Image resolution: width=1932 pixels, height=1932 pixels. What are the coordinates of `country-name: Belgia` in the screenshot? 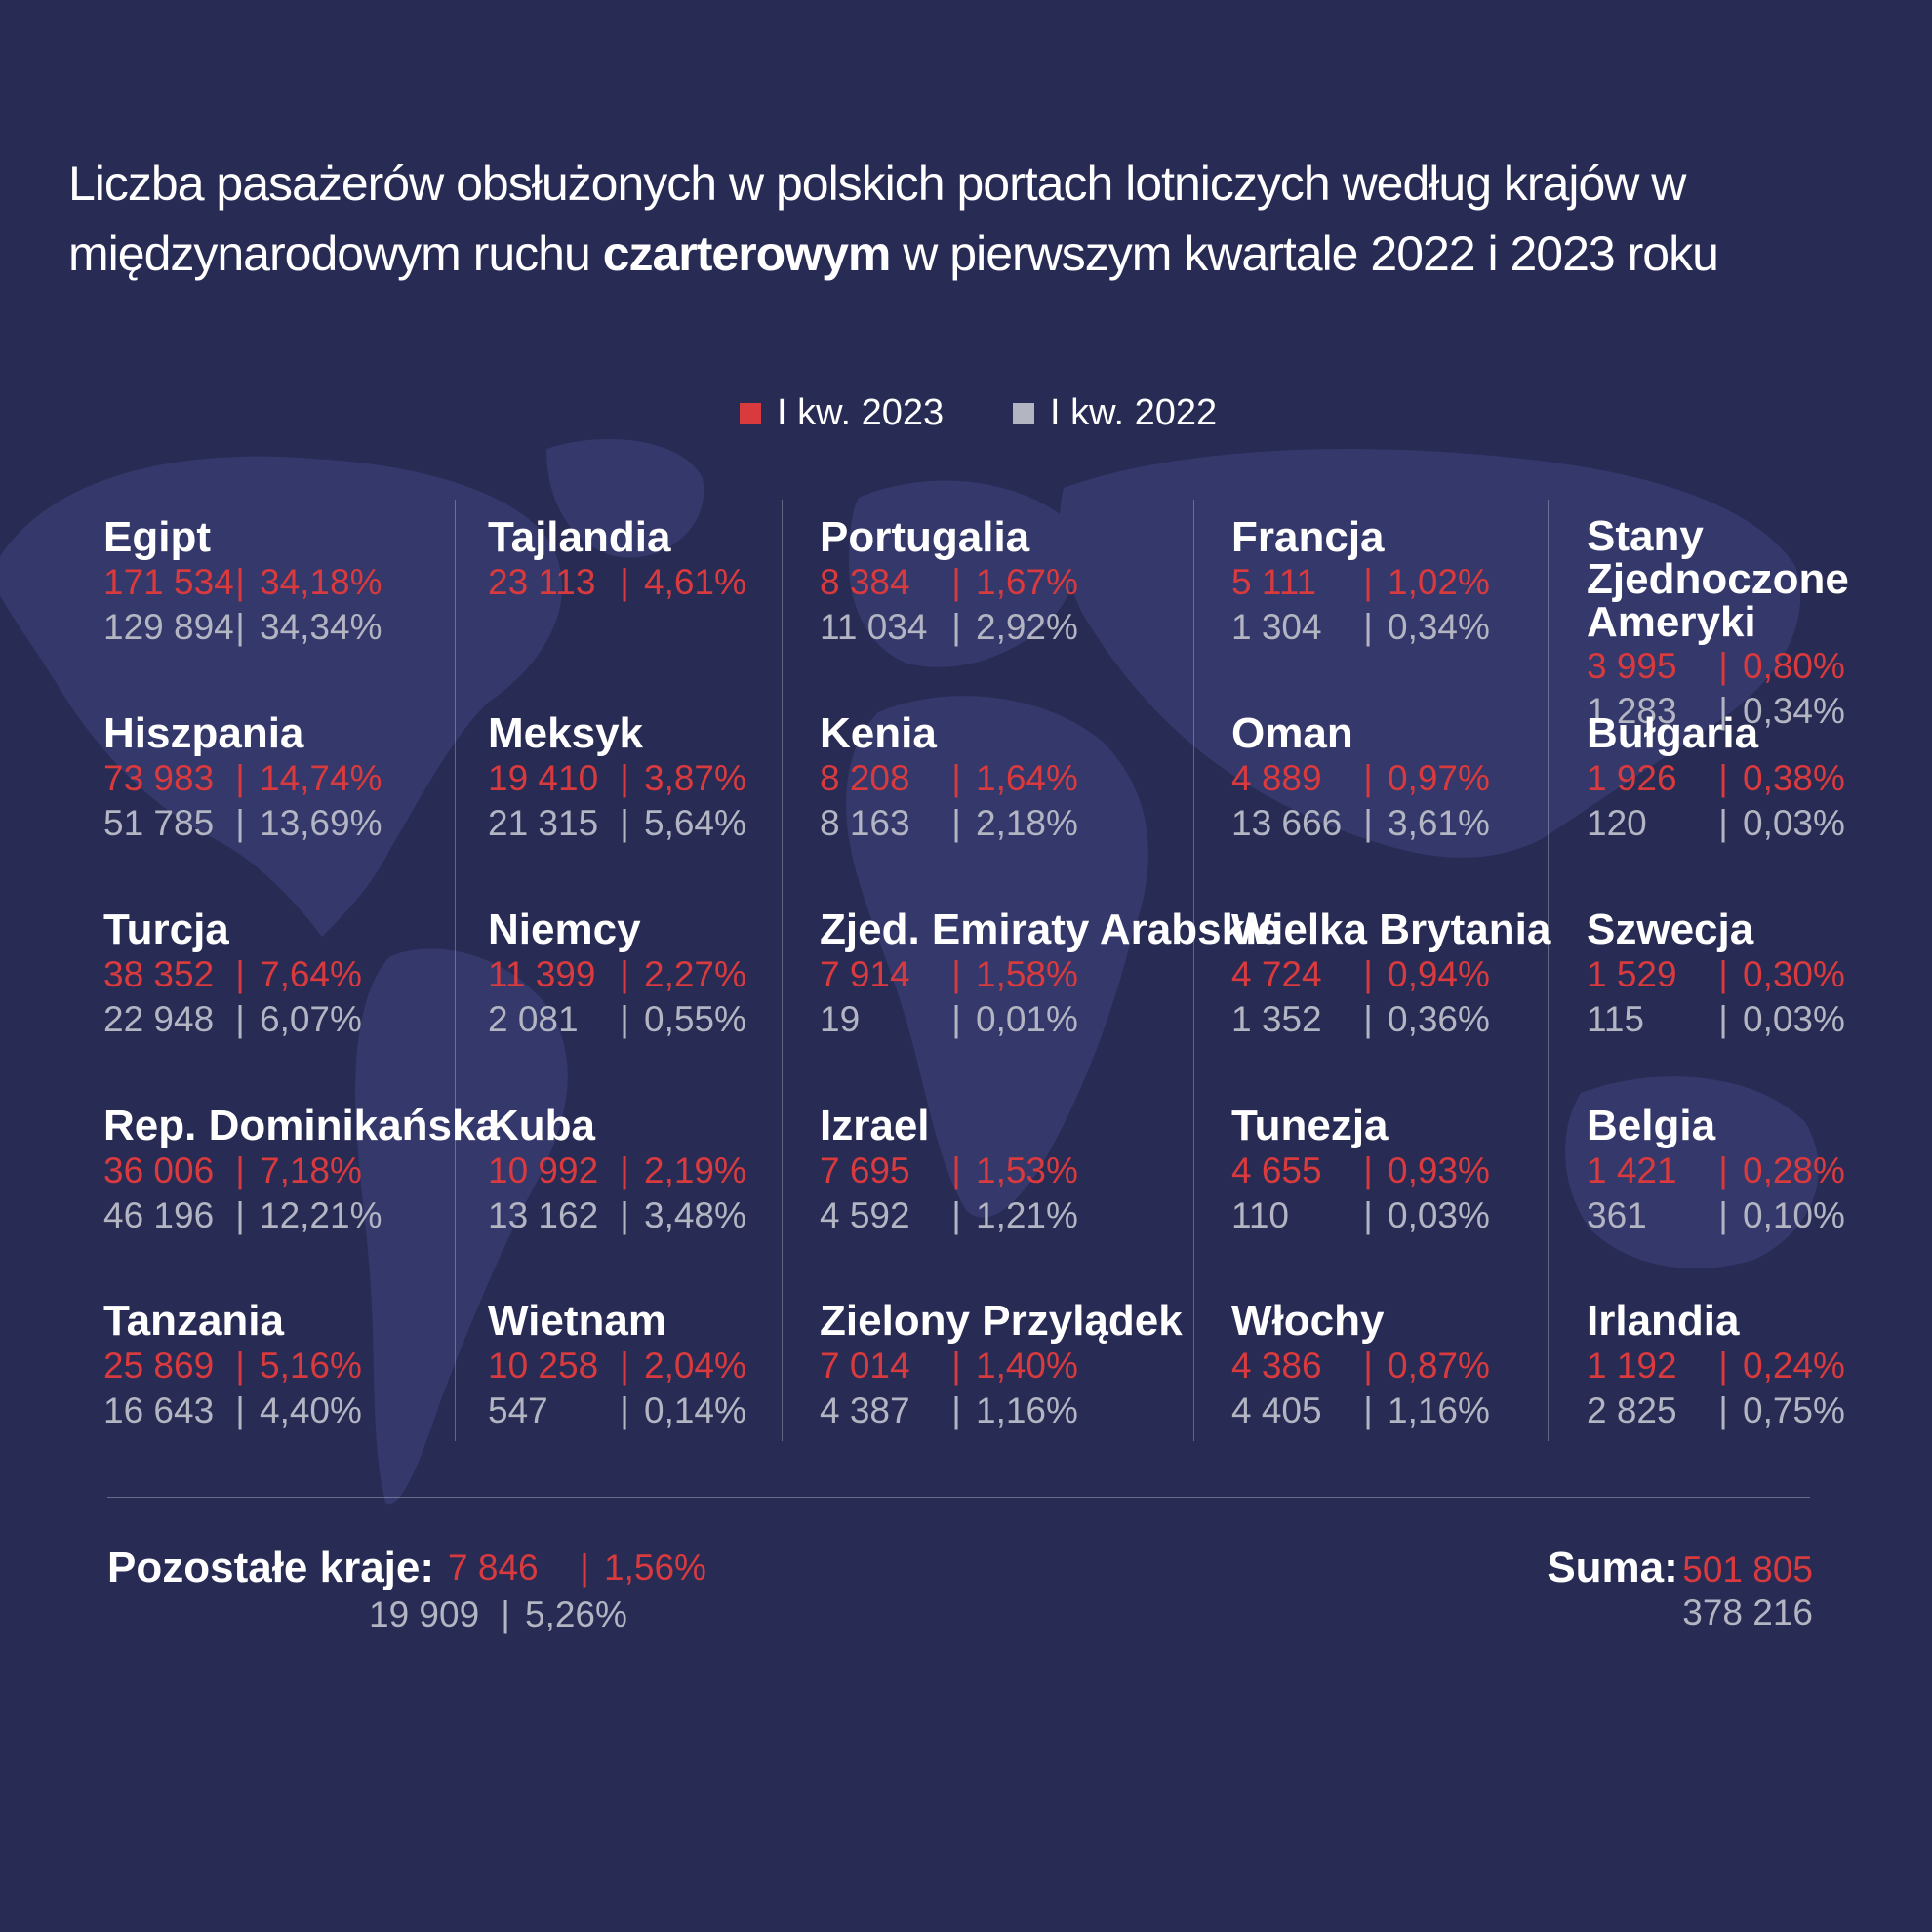 It's located at (1651, 1125).